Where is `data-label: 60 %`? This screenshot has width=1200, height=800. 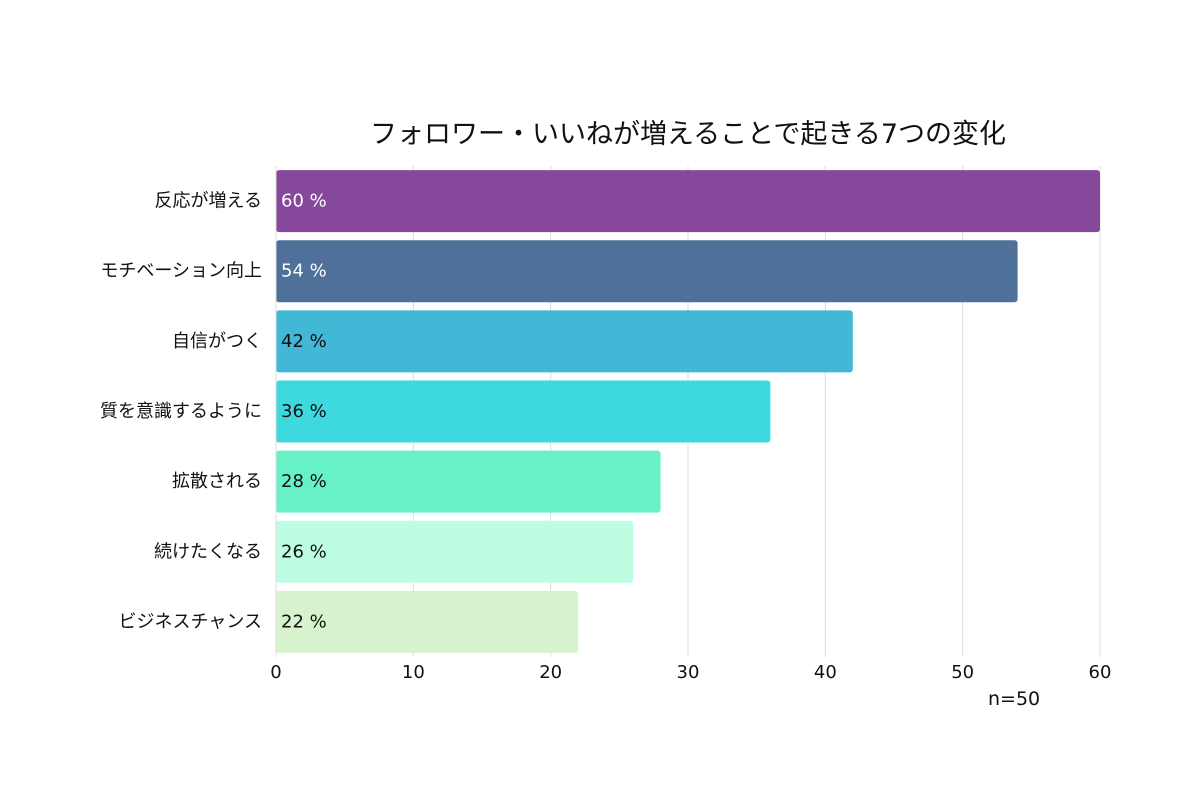 data-label: 60 % is located at coordinates (304, 201).